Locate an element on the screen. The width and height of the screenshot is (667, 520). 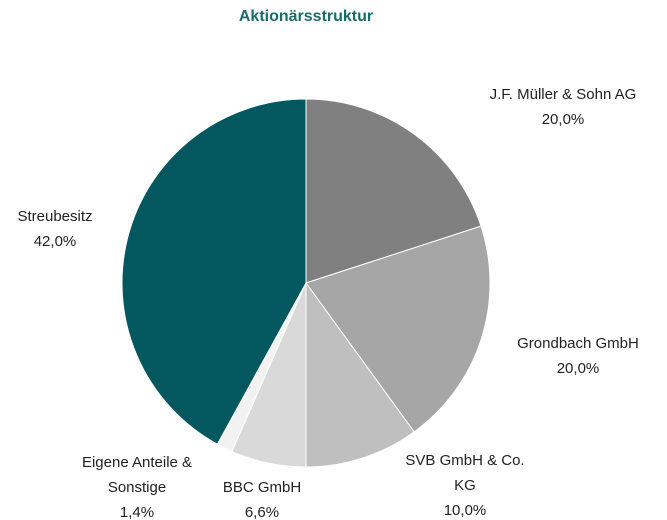
chart-title: Aktionärsstruktur is located at coordinates (306, 16).